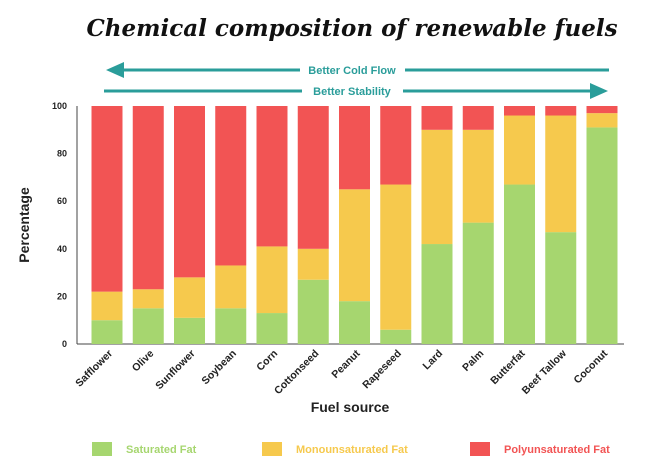 The height and width of the screenshot is (468, 658). What do you see at coordinates (296, 372) in the screenshot?
I see `x-tick-label: Cottonseed` at bounding box center [296, 372].